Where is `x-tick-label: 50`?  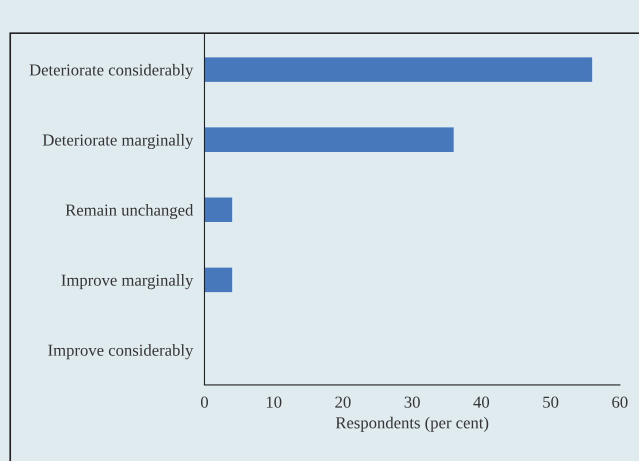
x-tick-label: 50 is located at coordinates (550, 402).